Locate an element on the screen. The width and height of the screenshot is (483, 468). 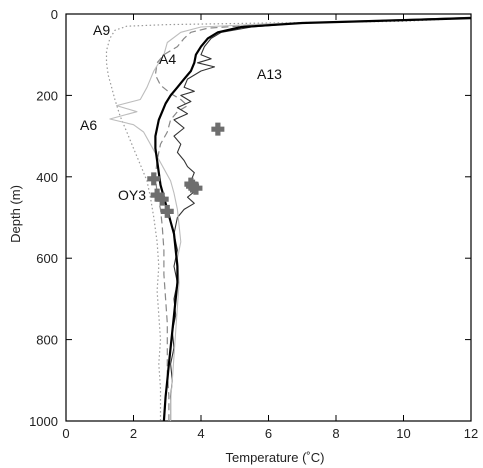
y-tick-label: 600 is located at coordinates (47, 258).